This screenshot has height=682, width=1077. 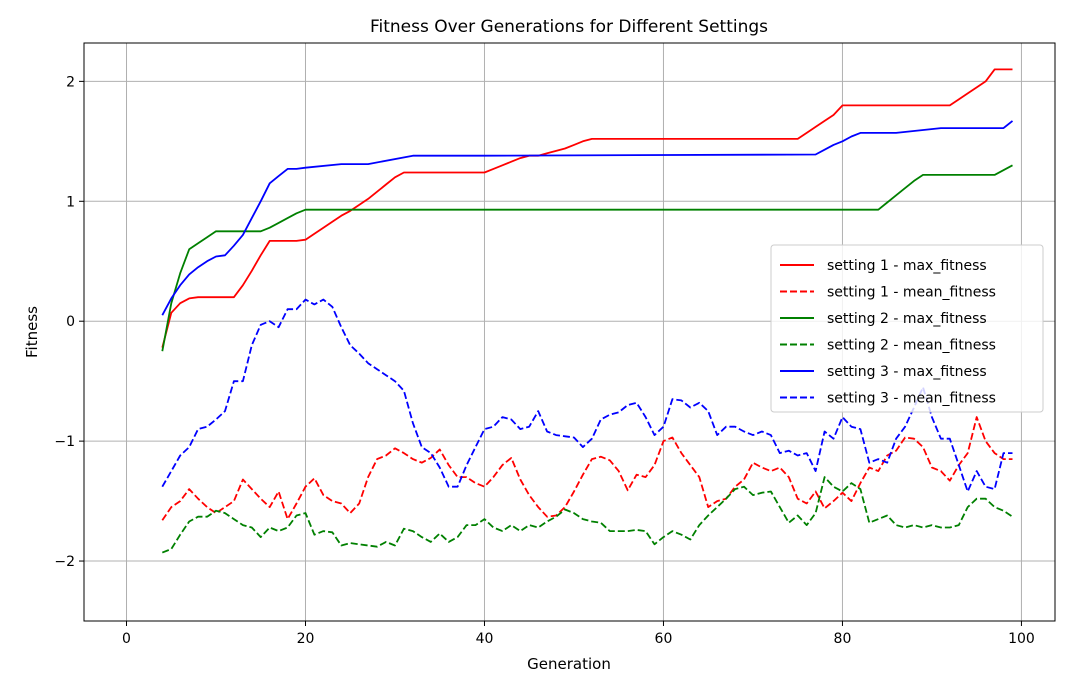 What do you see at coordinates (32, 332) in the screenshot?
I see `y-axis-title: Fitness` at bounding box center [32, 332].